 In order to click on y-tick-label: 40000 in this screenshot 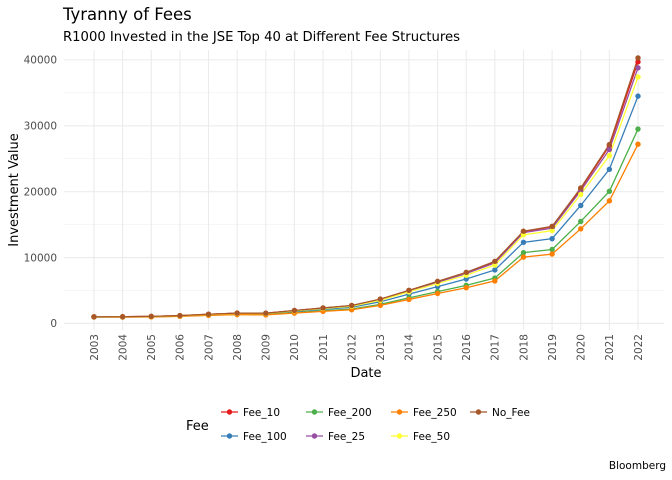, I will do `click(40, 61)`.